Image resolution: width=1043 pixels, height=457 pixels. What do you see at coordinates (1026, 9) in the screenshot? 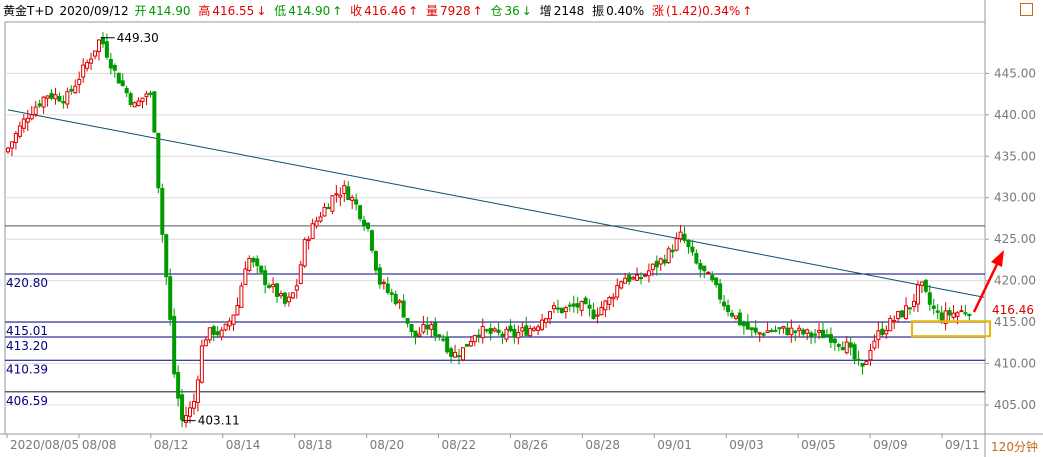
I see `panel-toggle-icon` at bounding box center [1026, 9].